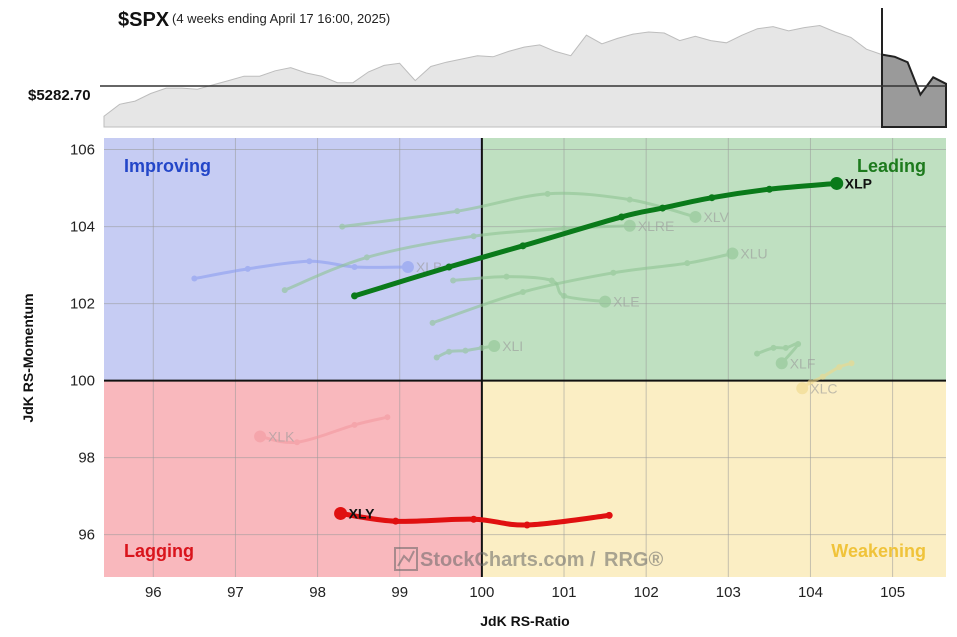 The height and width of the screenshot is (637, 957). I want to click on x-tick-label-99: 99, so click(399, 592).